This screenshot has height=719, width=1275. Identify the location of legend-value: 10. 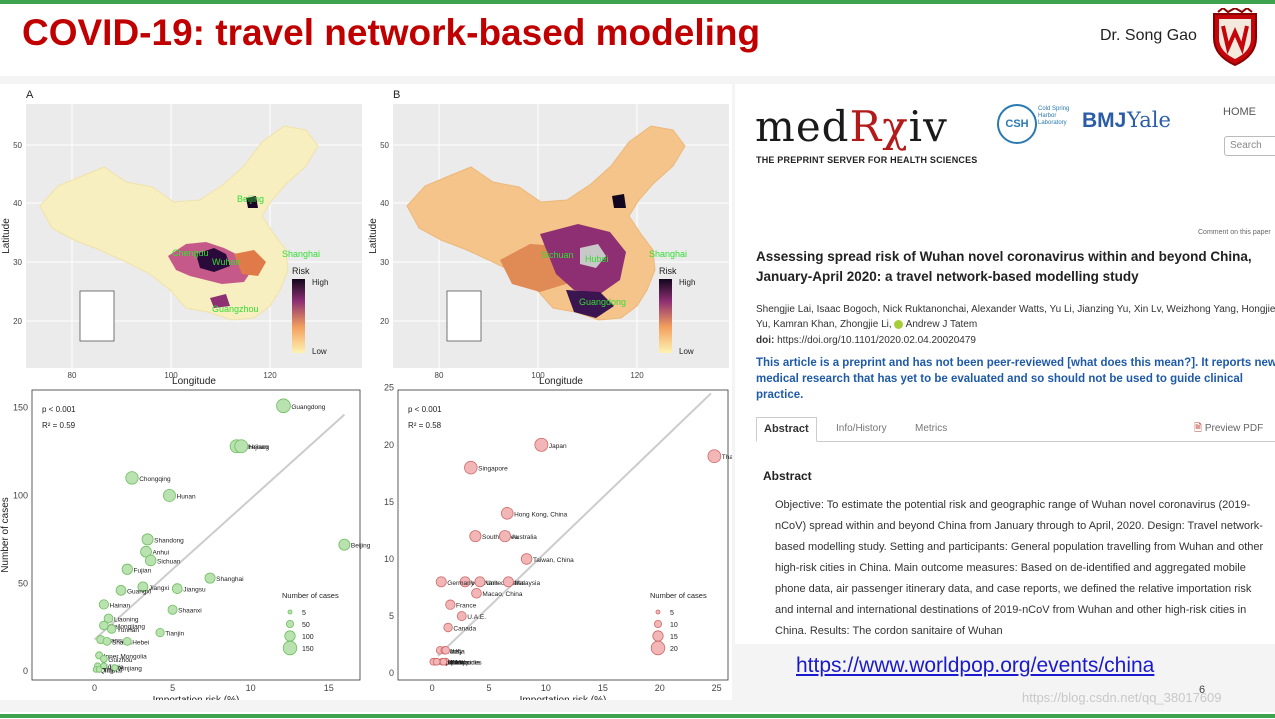
(674, 625).